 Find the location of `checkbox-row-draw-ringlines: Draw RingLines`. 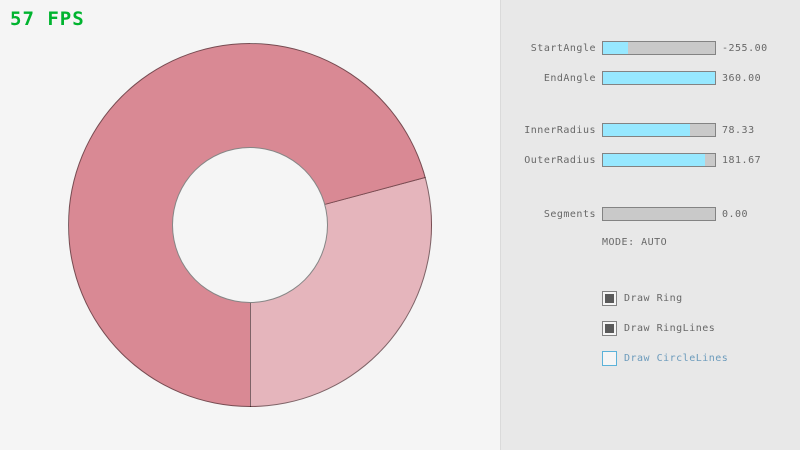

checkbox-row-draw-ringlines: Draw RingLines is located at coordinates (701, 328).